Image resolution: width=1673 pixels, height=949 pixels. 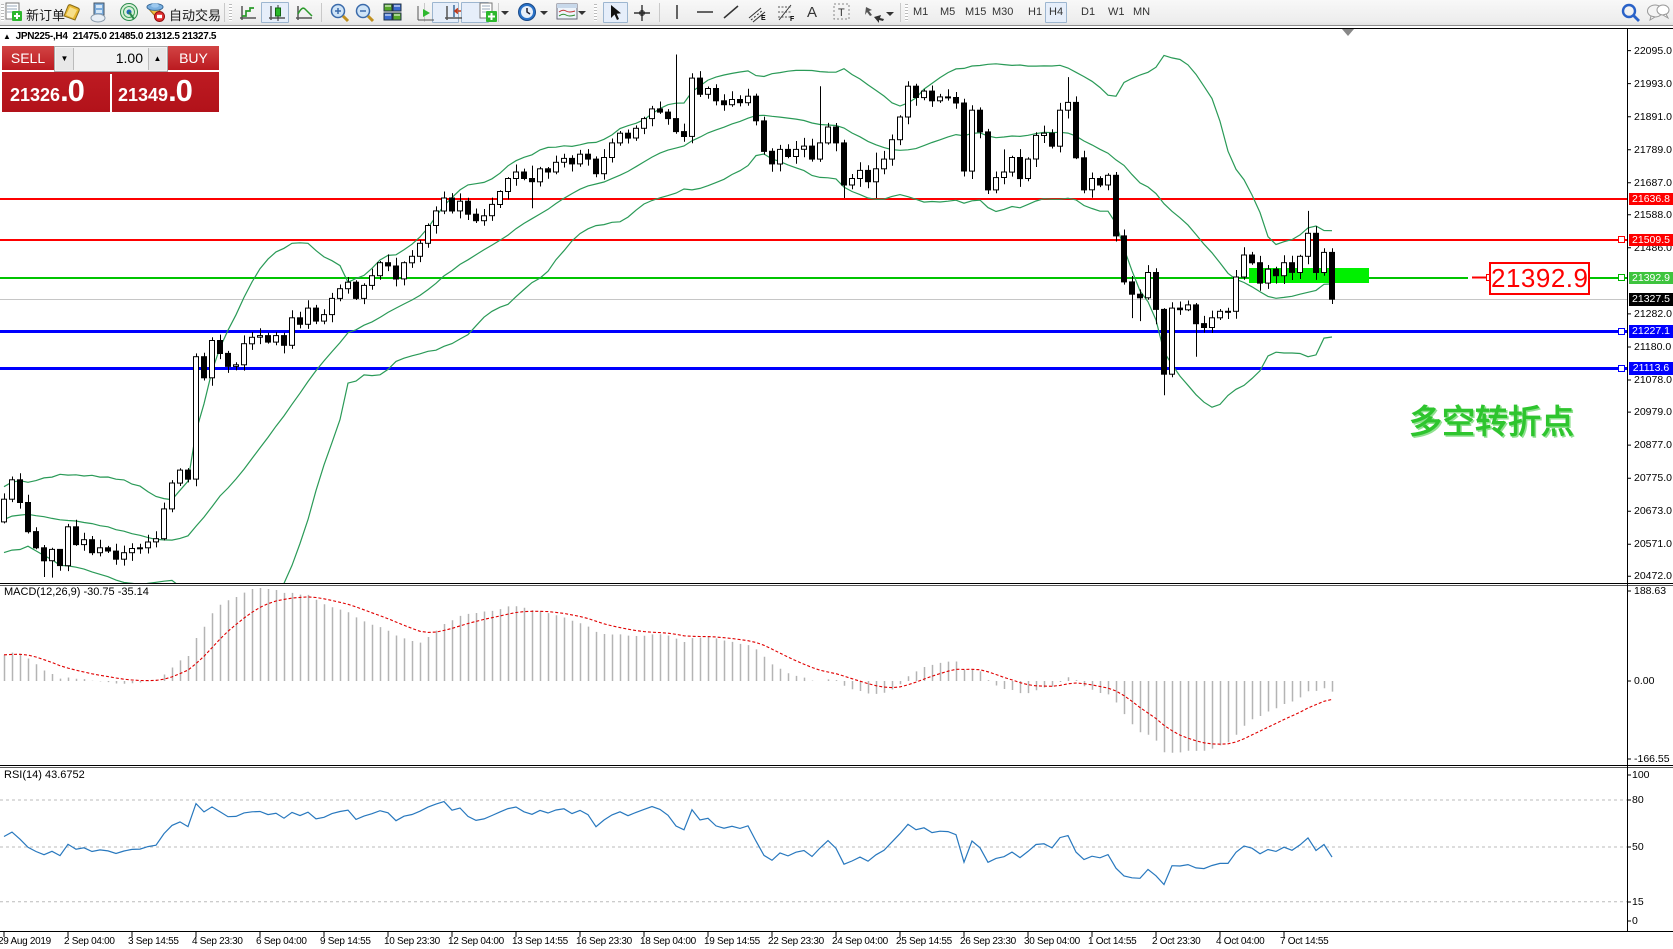 I want to click on svg-text: T, so click(x=841, y=13).